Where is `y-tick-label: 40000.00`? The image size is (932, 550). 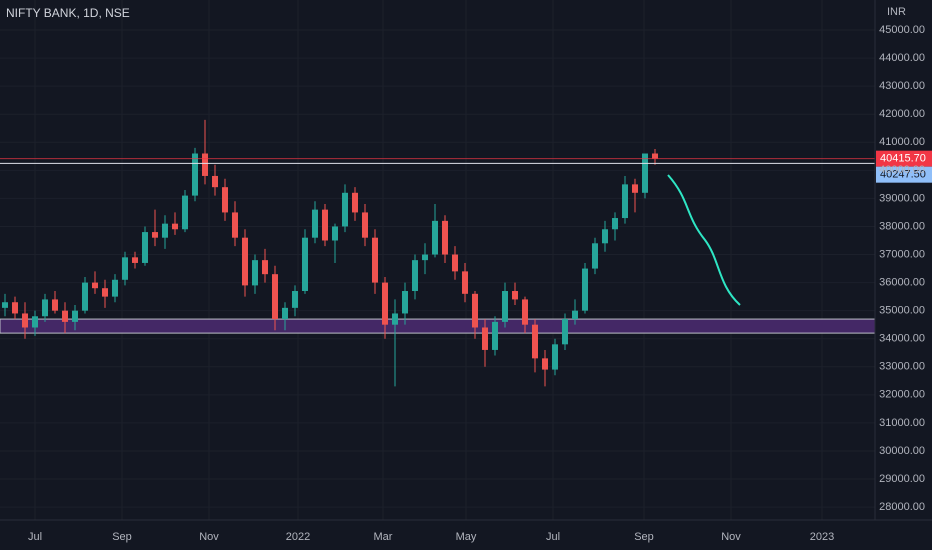 y-tick-label: 40000.00 is located at coordinates (902, 170).